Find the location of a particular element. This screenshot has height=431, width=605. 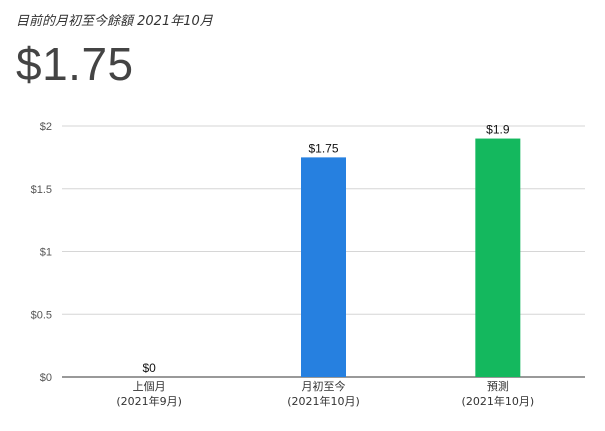

current-balance-value: $1.75 is located at coordinates (75, 64).